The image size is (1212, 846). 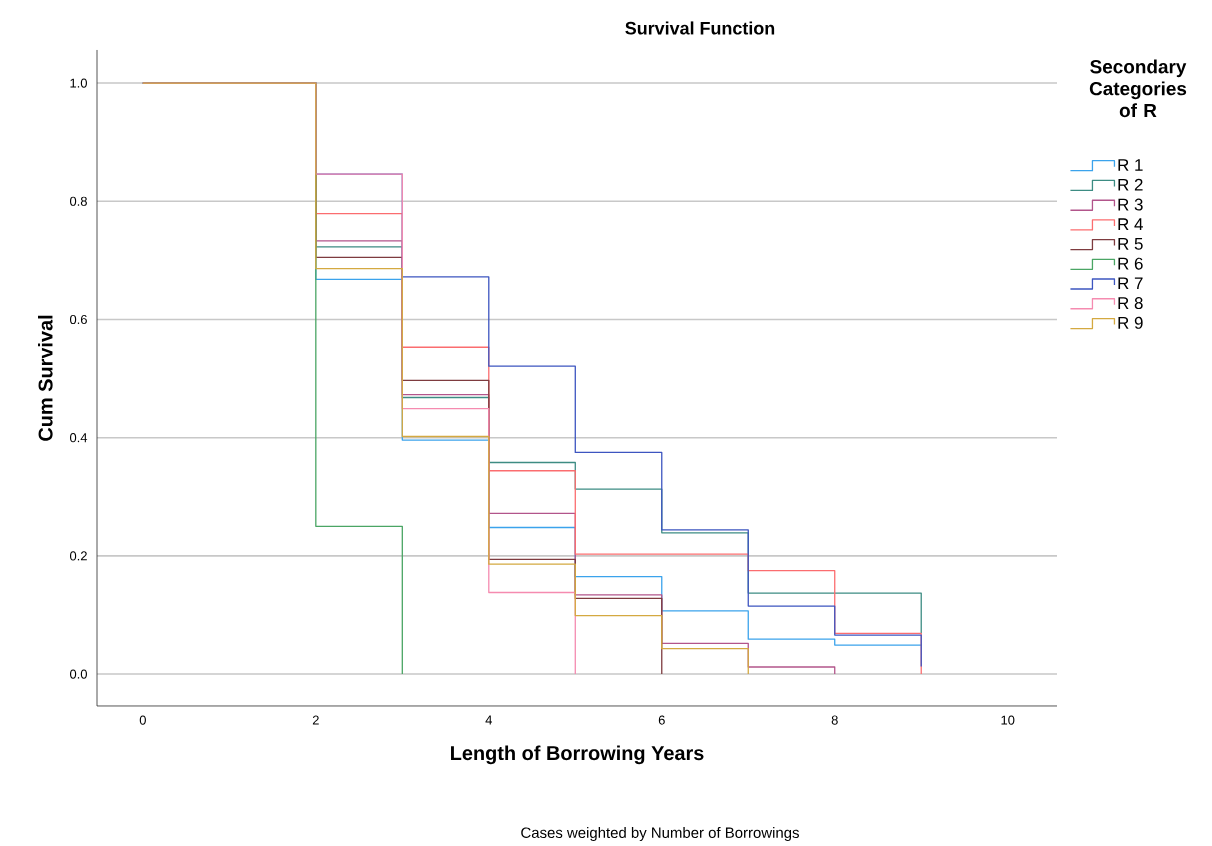 What do you see at coordinates (1008, 720) in the screenshot?
I see `x-tick-label: 10` at bounding box center [1008, 720].